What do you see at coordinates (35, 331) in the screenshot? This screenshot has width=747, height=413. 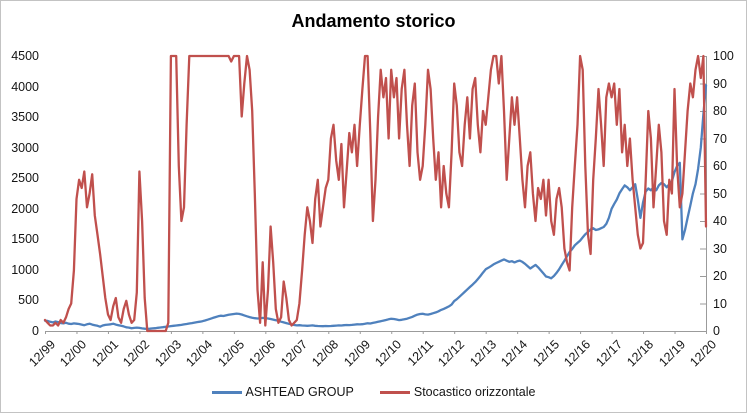 I see `left-axis-tick-label: 0` at bounding box center [35, 331].